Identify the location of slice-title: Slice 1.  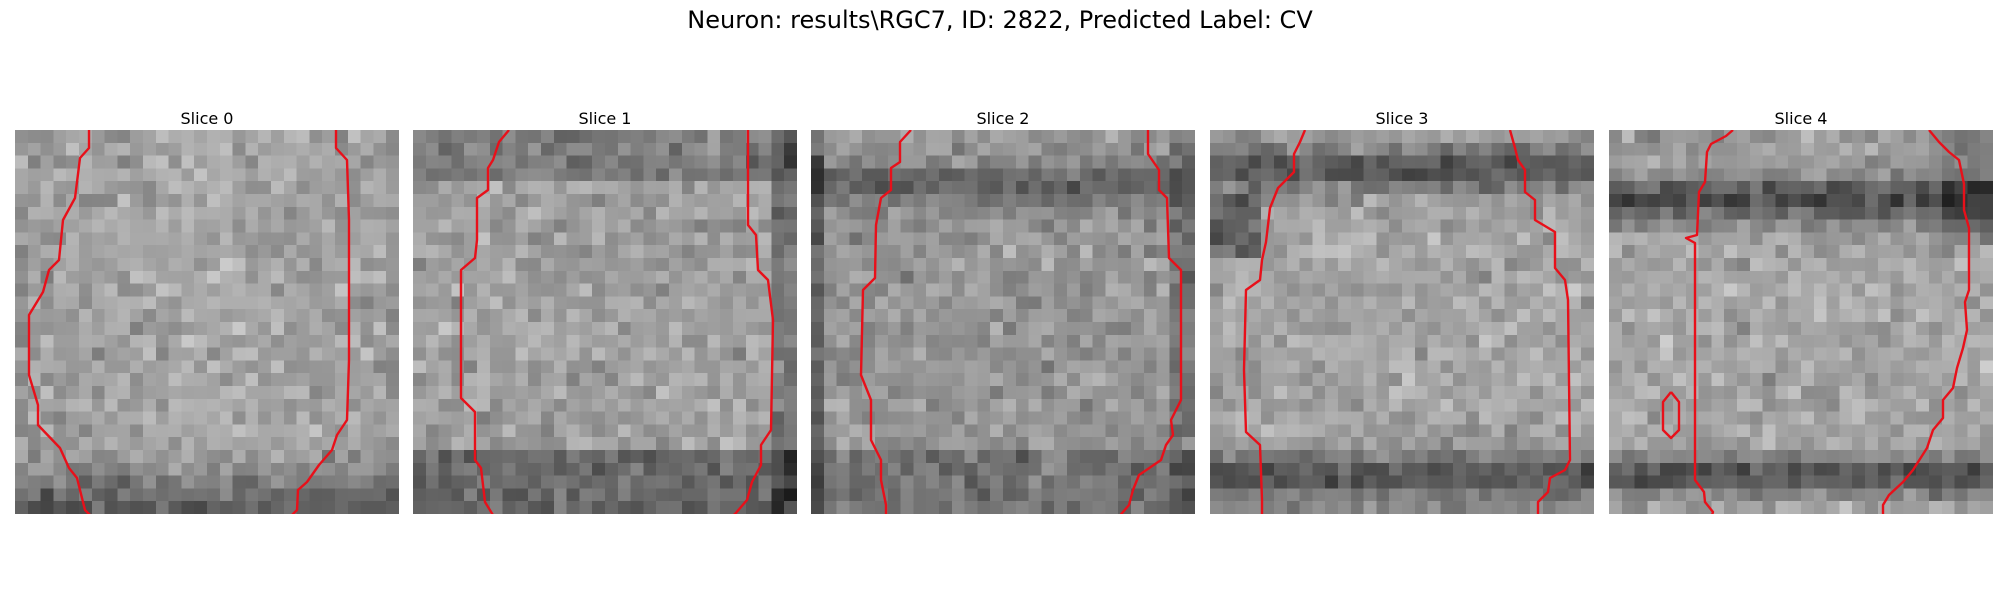
(605, 118).